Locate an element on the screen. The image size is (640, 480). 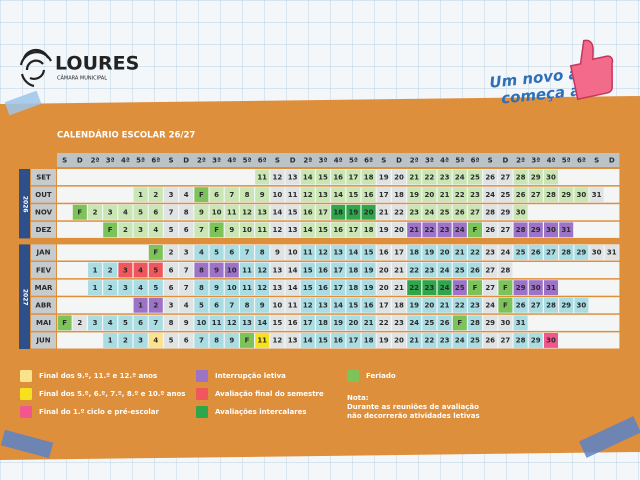
weekday: 3ª is located at coordinates (429, 161).